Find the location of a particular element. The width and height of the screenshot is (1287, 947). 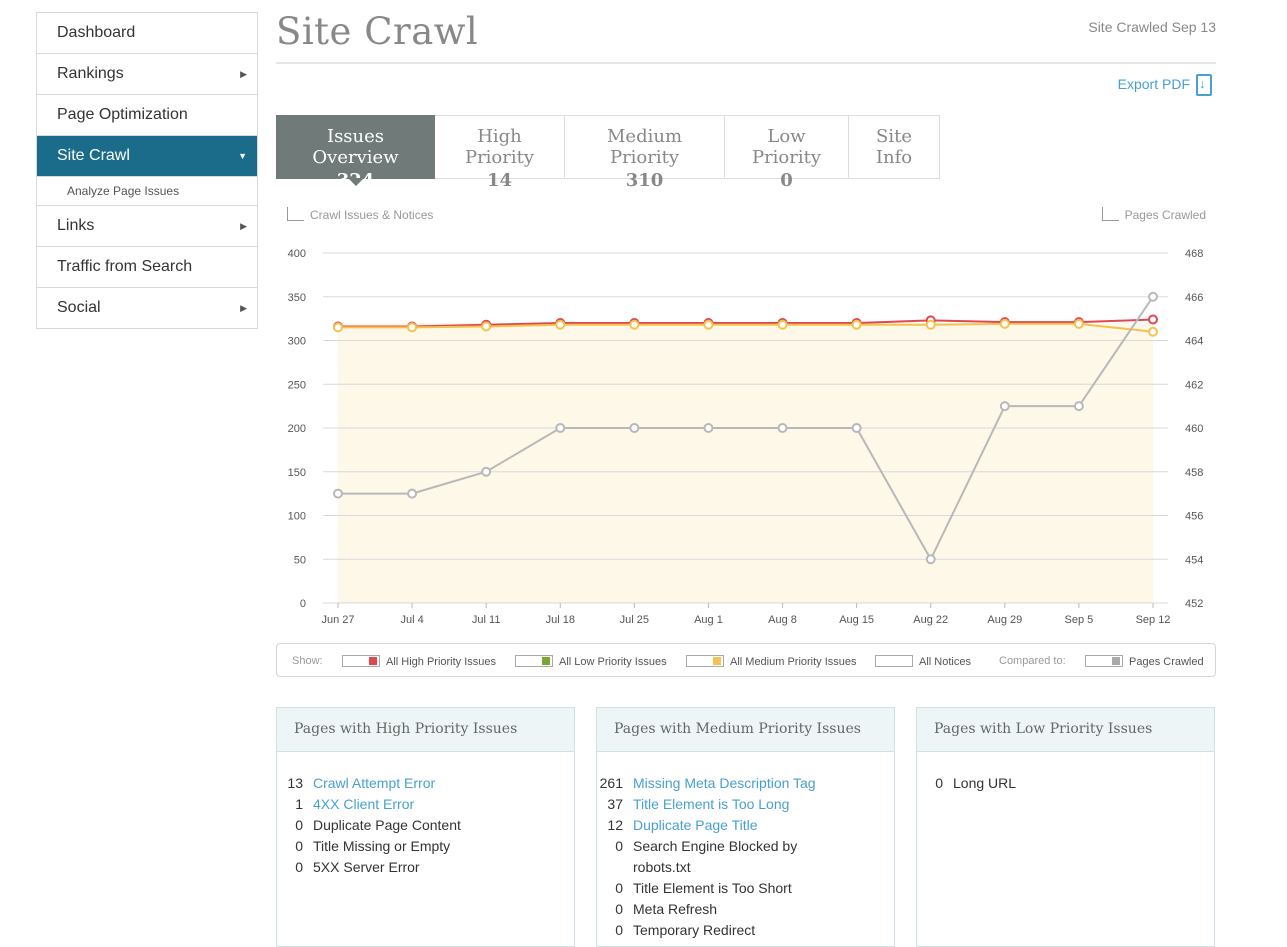

tab-label: Site Info is located at coordinates (894, 147).